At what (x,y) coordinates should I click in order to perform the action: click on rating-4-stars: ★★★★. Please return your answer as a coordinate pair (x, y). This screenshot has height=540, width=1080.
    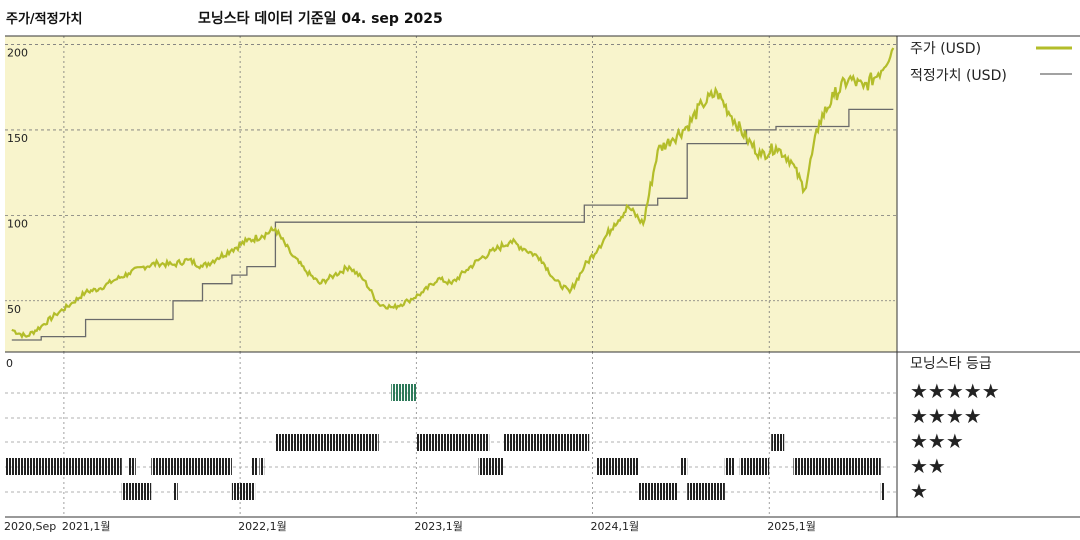
    Looking at the image, I should click on (946, 416).